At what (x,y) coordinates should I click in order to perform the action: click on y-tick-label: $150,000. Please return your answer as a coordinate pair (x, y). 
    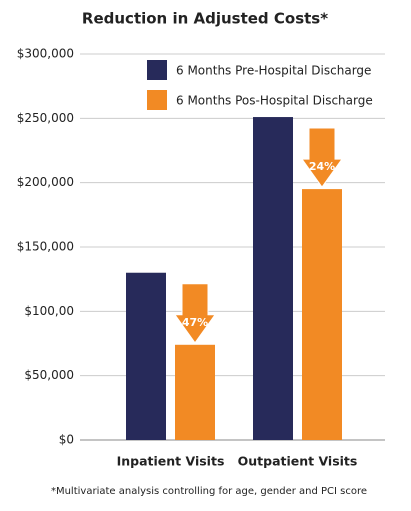
    Looking at the image, I should click on (45, 247).